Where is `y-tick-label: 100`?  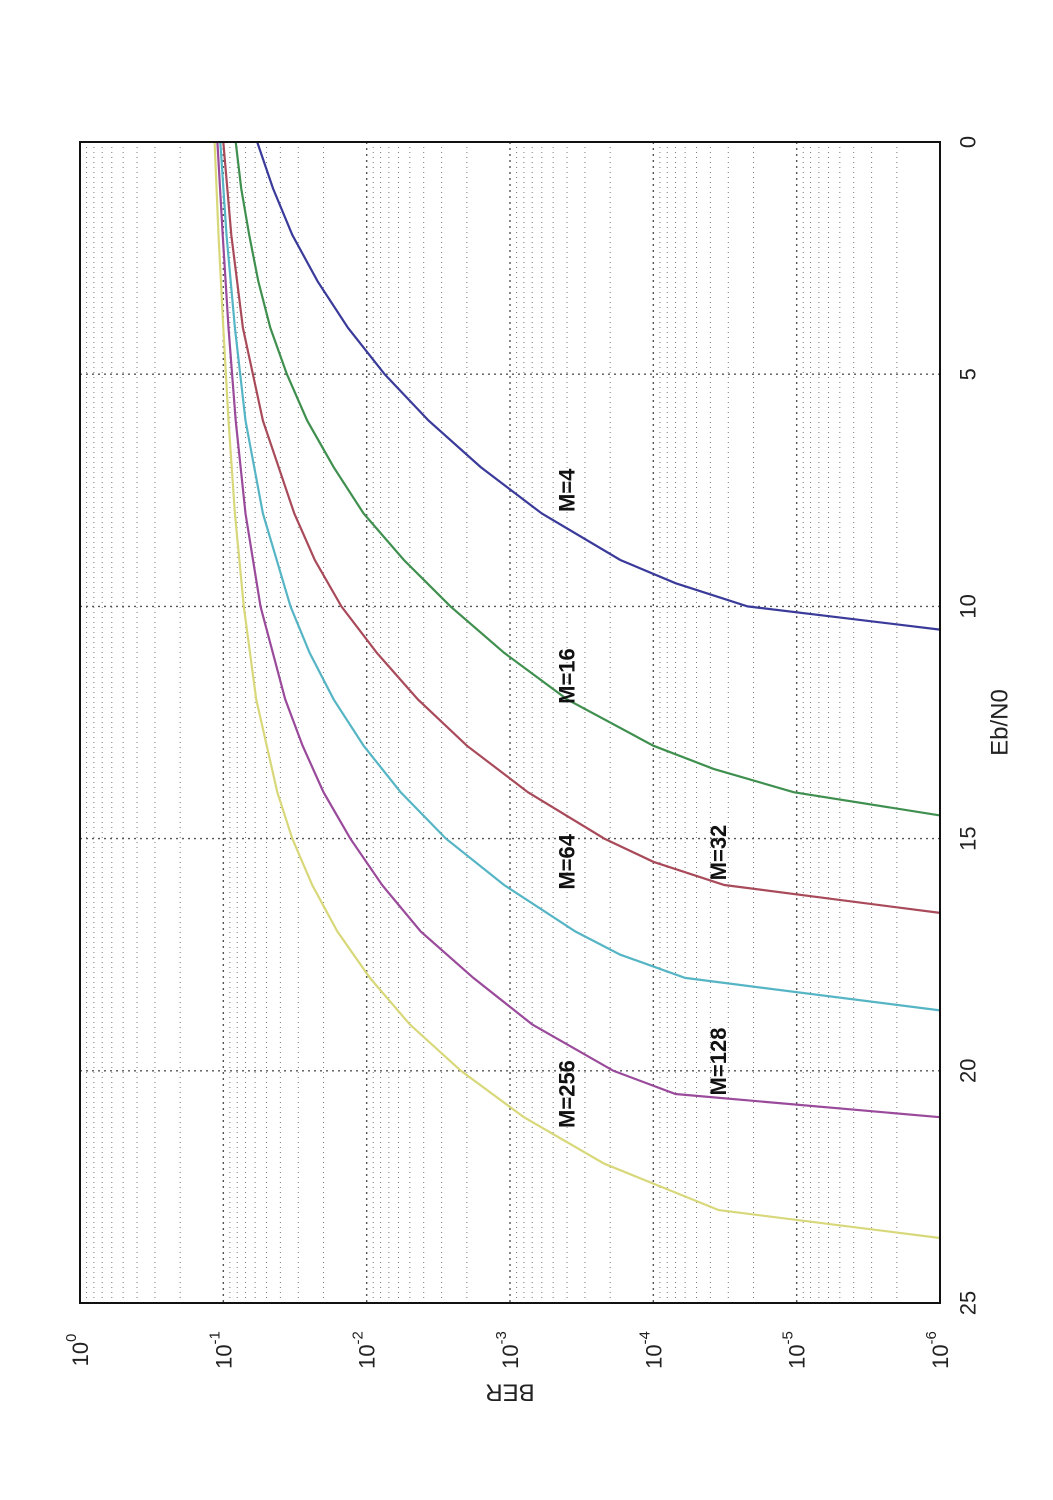
y-tick-label: 100 is located at coordinates (78, 1350).